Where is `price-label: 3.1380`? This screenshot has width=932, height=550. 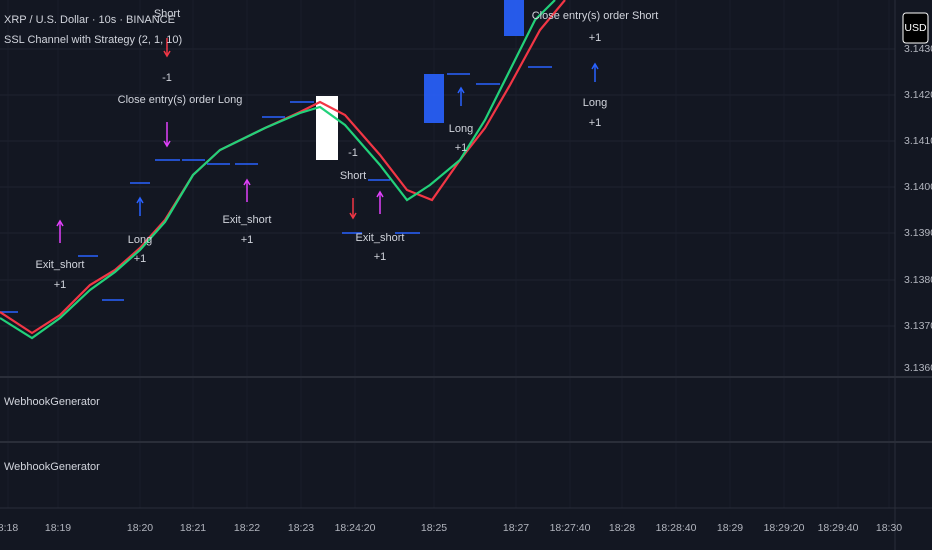 price-label: 3.1380 is located at coordinates (918, 280).